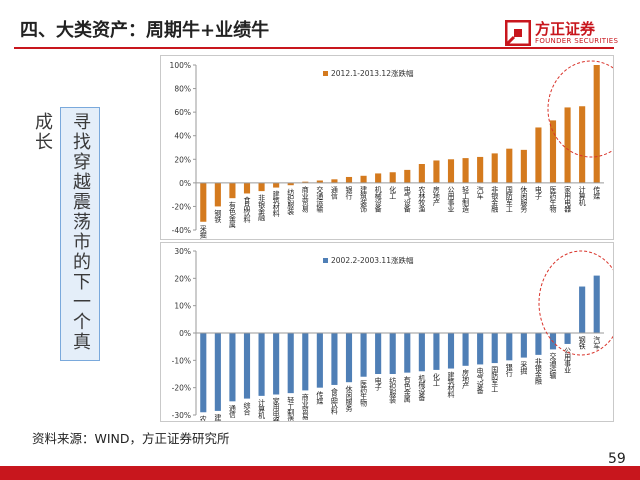  Describe the element at coordinates (181, 415) in the screenshot. I see `y-tick-label: -30%` at that location.